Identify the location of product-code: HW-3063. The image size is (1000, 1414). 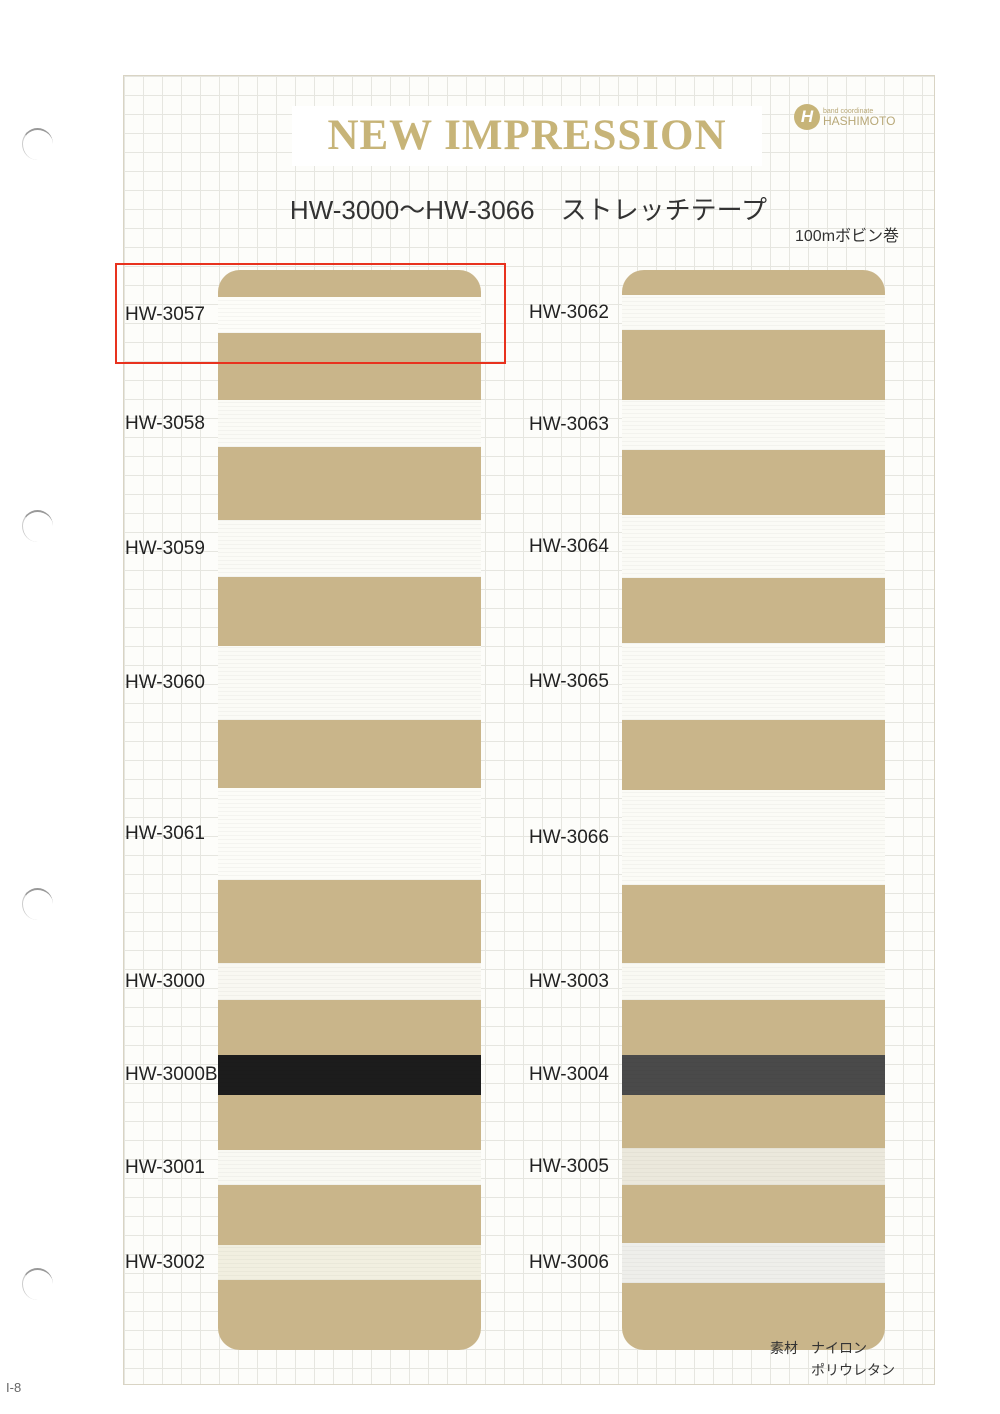
(569, 424).